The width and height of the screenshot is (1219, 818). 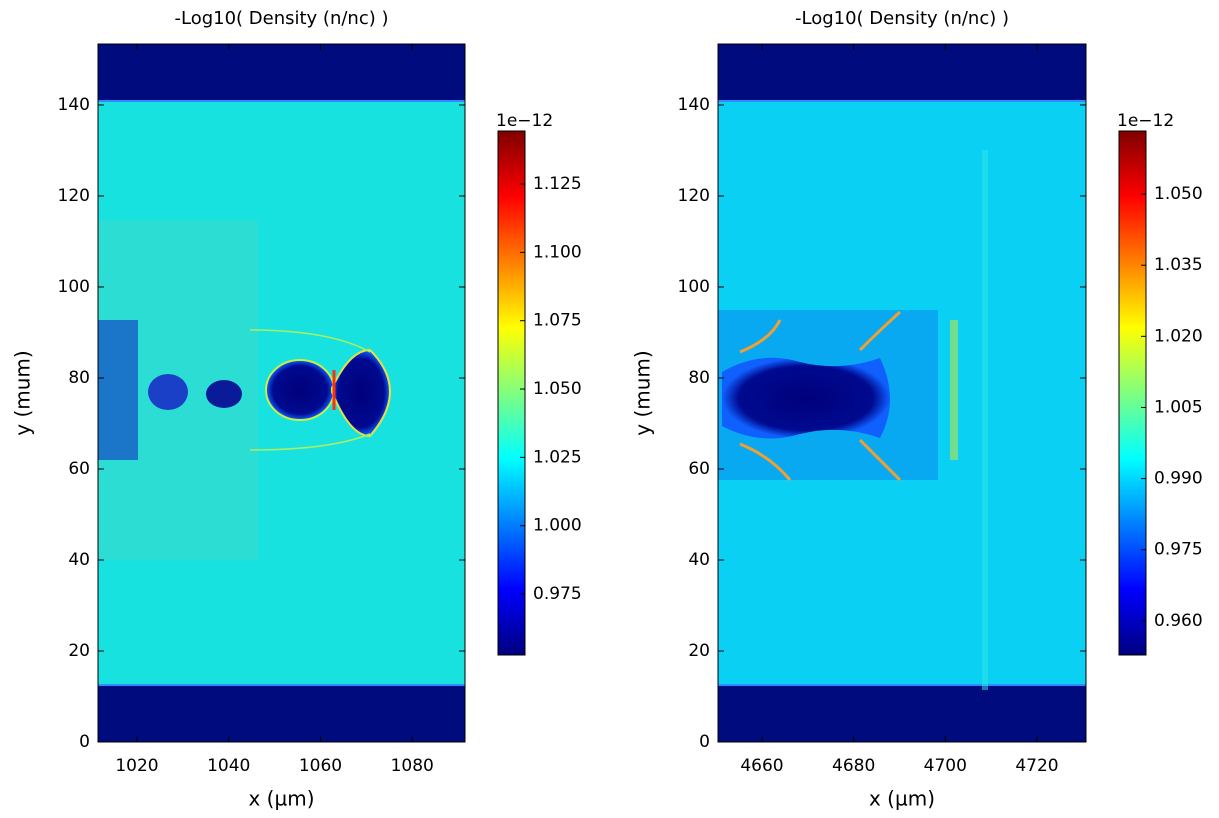 What do you see at coordinates (1178, 407) in the screenshot?
I see `colorbar-tick-label: 1.005` at bounding box center [1178, 407].